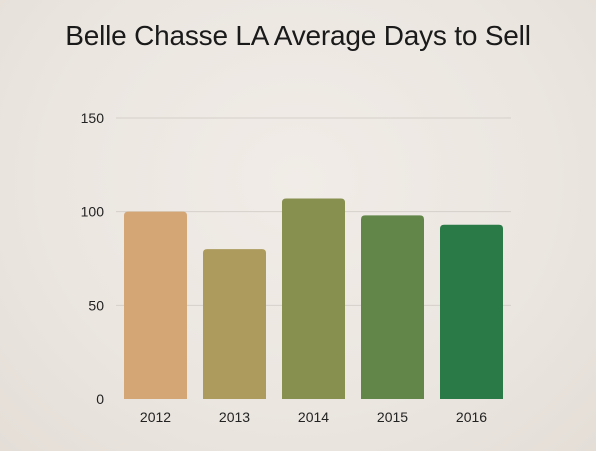 This screenshot has height=451, width=596. I want to click on x-tick-label: 2015, so click(392, 417).